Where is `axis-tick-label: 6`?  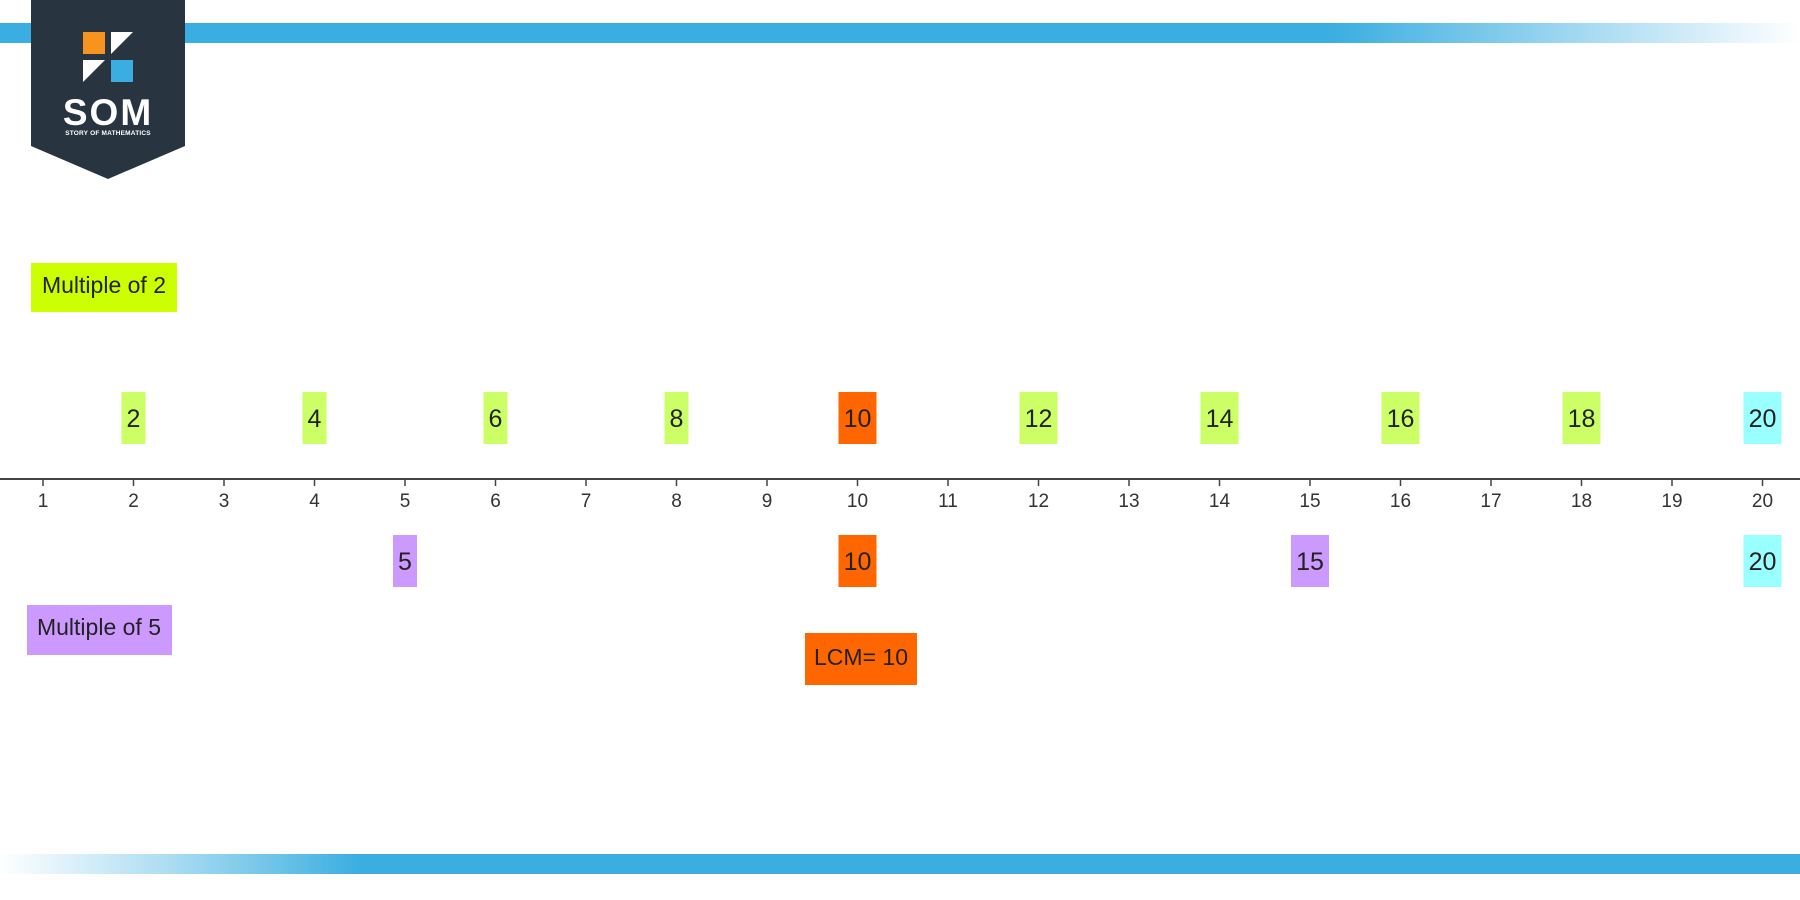
axis-tick-label: 6 is located at coordinates (495, 501).